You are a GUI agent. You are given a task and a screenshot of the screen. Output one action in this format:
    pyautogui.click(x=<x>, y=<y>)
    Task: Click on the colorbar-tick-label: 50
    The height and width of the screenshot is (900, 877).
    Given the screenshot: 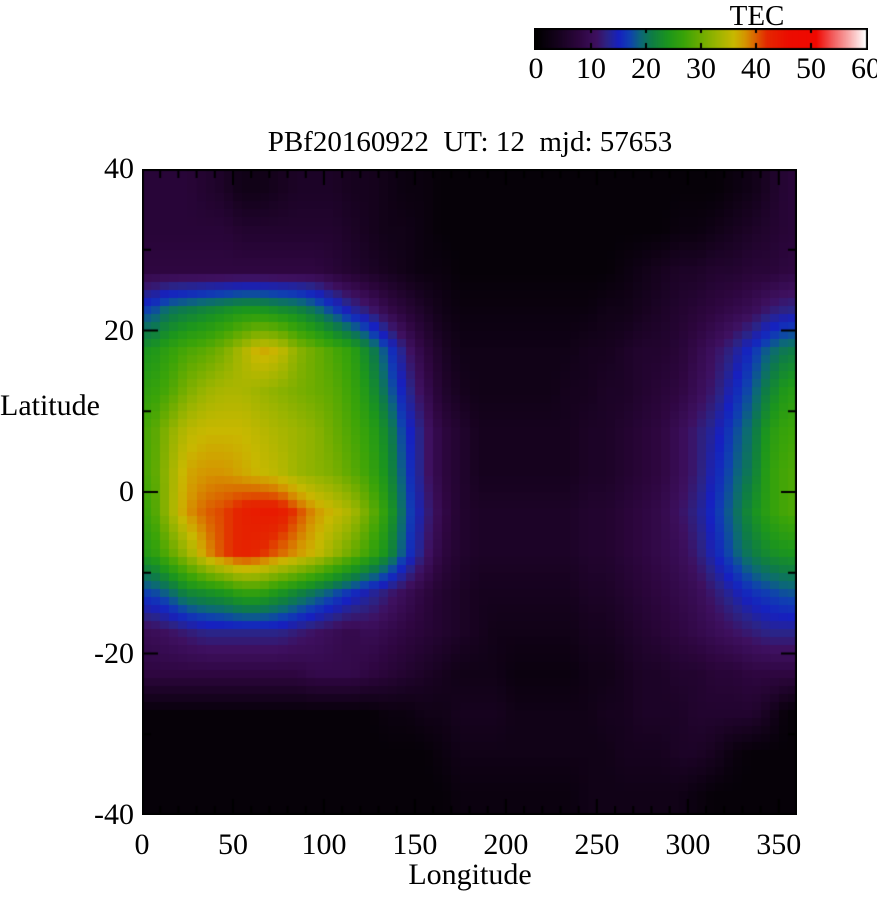 What is the action you would take?
    pyautogui.click(x=811, y=68)
    